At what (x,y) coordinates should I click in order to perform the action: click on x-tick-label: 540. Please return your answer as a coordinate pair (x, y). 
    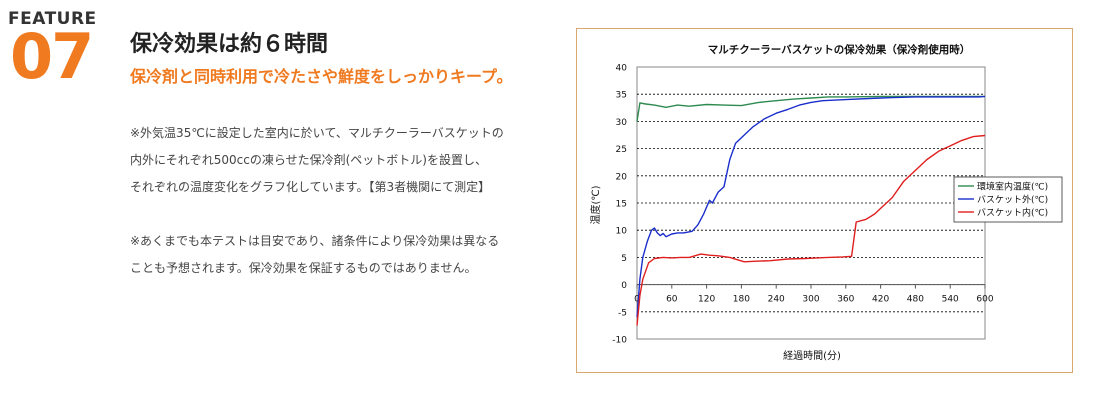
    Looking at the image, I should click on (950, 300).